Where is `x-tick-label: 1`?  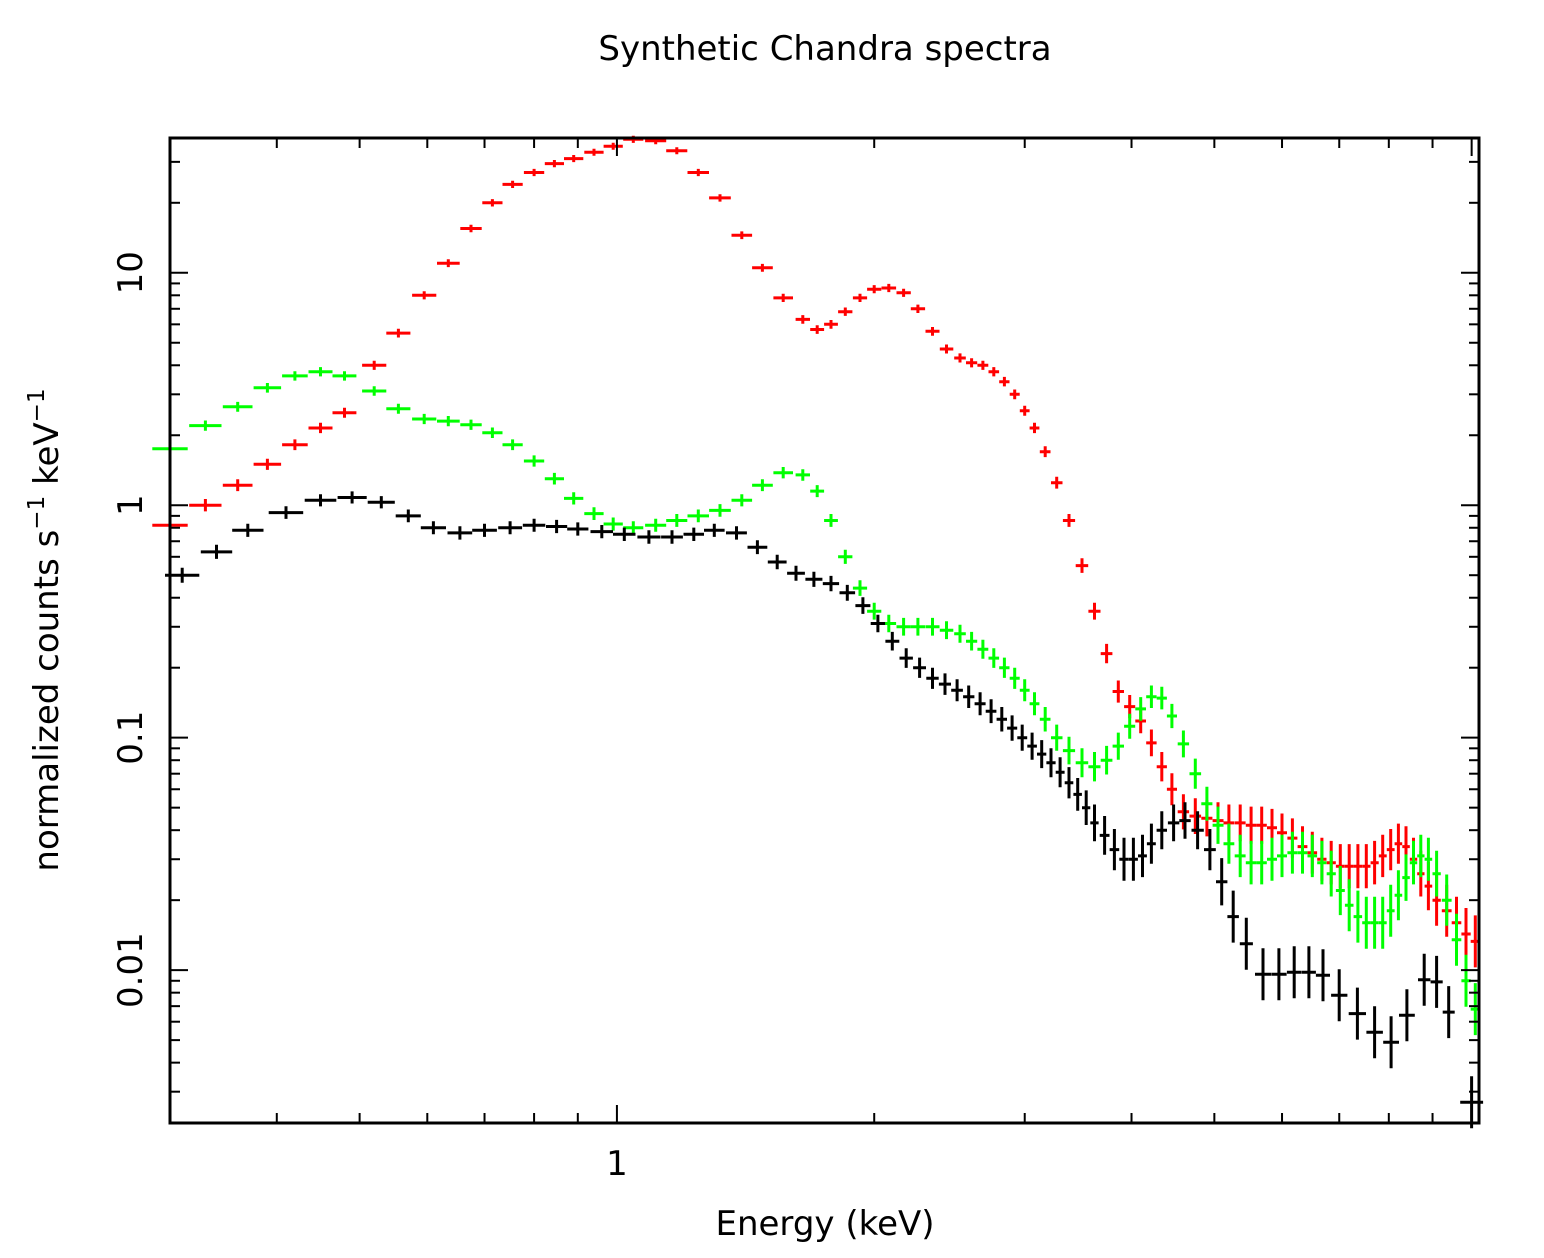
x-tick-label: 1 is located at coordinates (617, 1164).